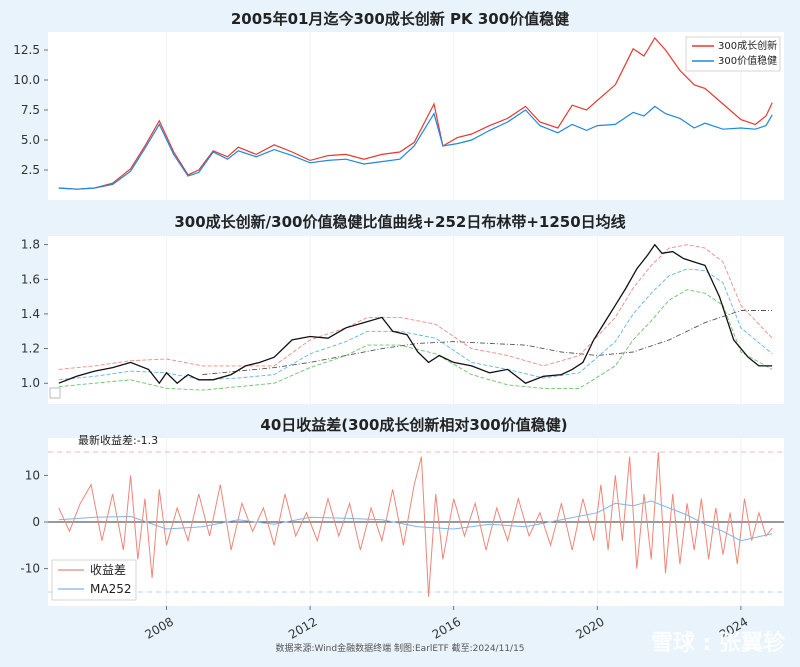  Describe the element at coordinates (30, 569) in the screenshot. I see `chart2-ytick-label: -10` at that location.